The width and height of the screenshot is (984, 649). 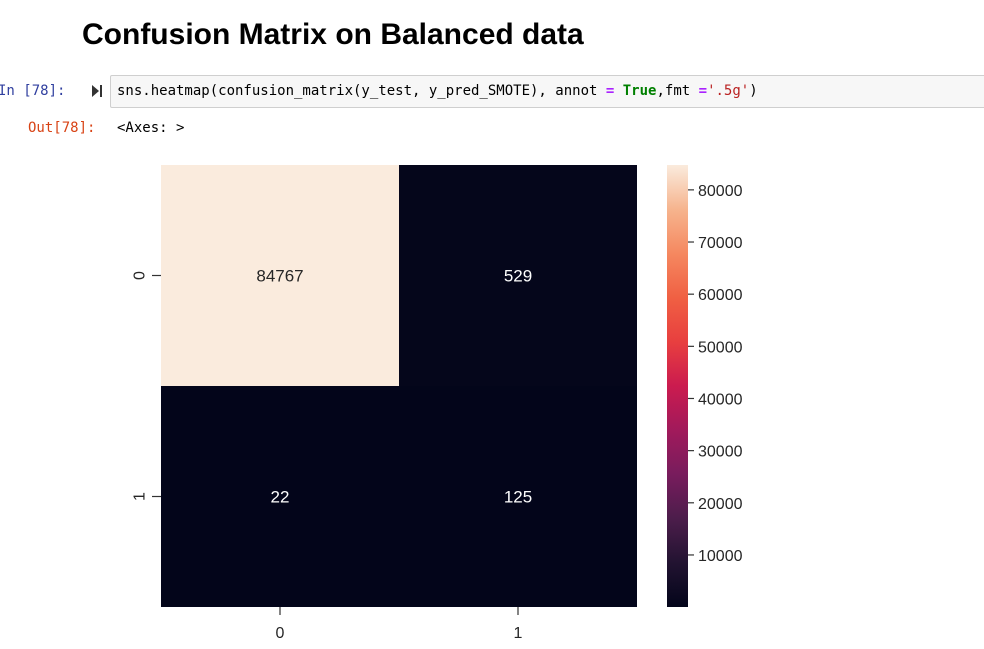 I want to click on code-text: ,fmt, so click(x=677, y=91).